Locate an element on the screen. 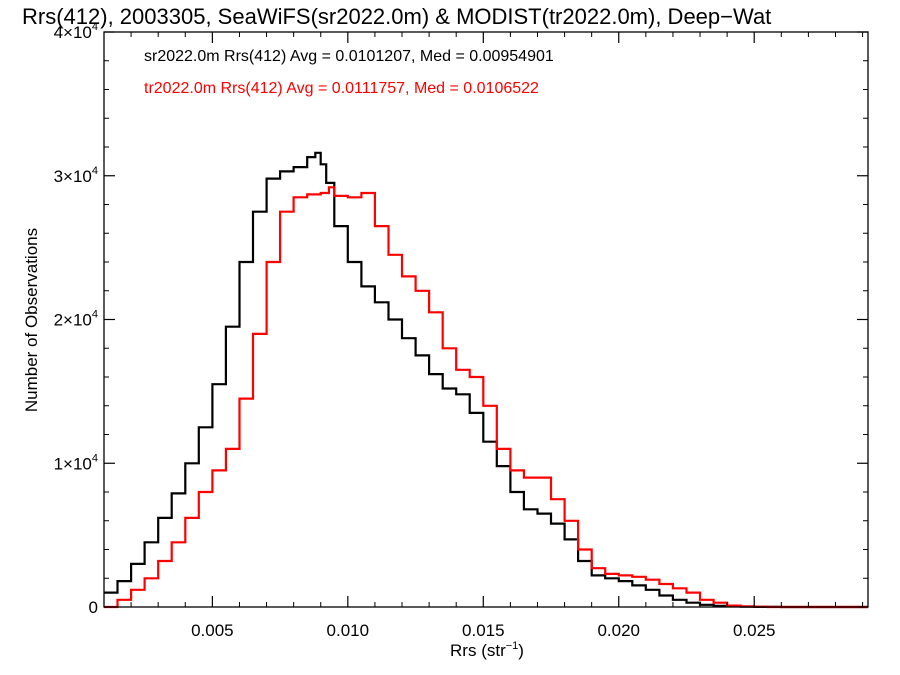 This screenshot has width=900, height=675. x-tick-label: 0.025 is located at coordinates (754, 630).